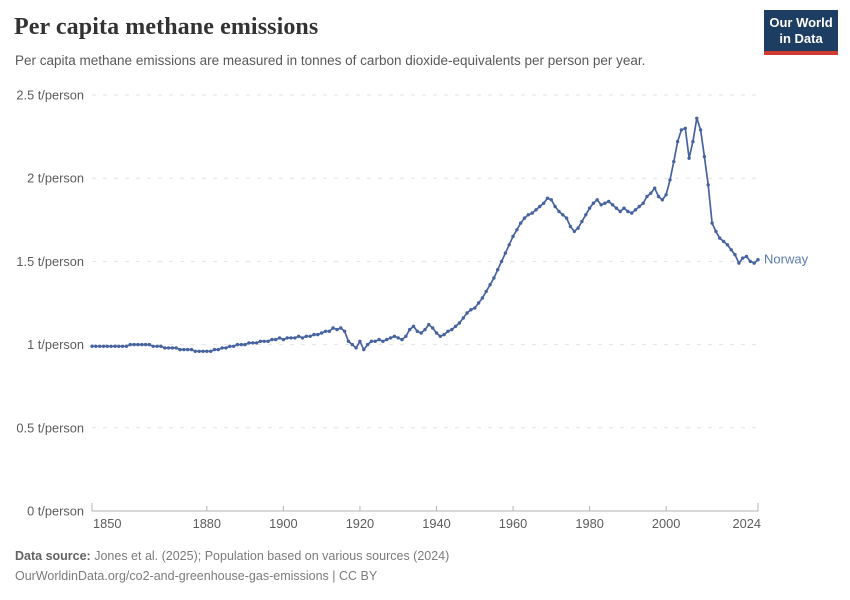 The height and width of the screenshot is (600, 850). Describe the element at coordinates (207, 523) in the screenshot. I see `x-axis-tick-label: 1880` at that location.